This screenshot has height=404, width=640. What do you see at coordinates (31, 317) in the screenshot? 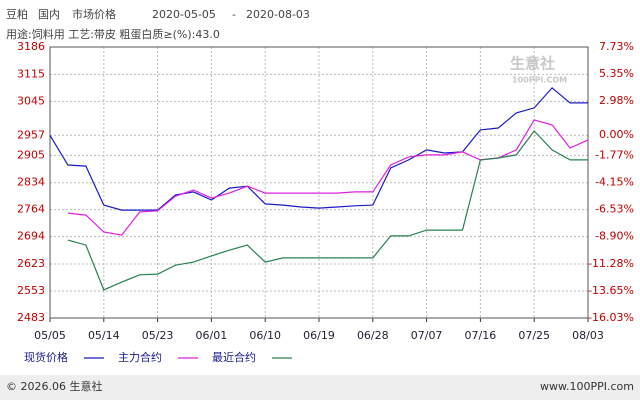
I see `y-tick-label: 2483` at bounding box center [31, 317].